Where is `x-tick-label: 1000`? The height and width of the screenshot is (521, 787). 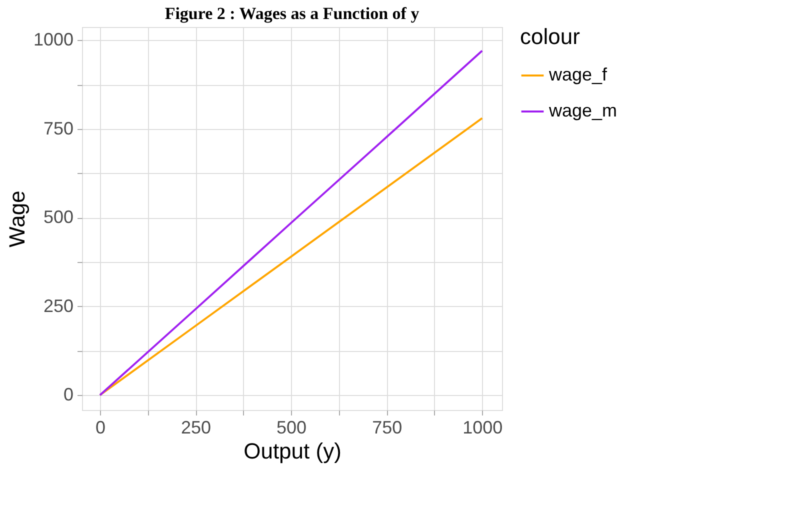 x-tick-label: 1000 is located at coordinates (482, 428).